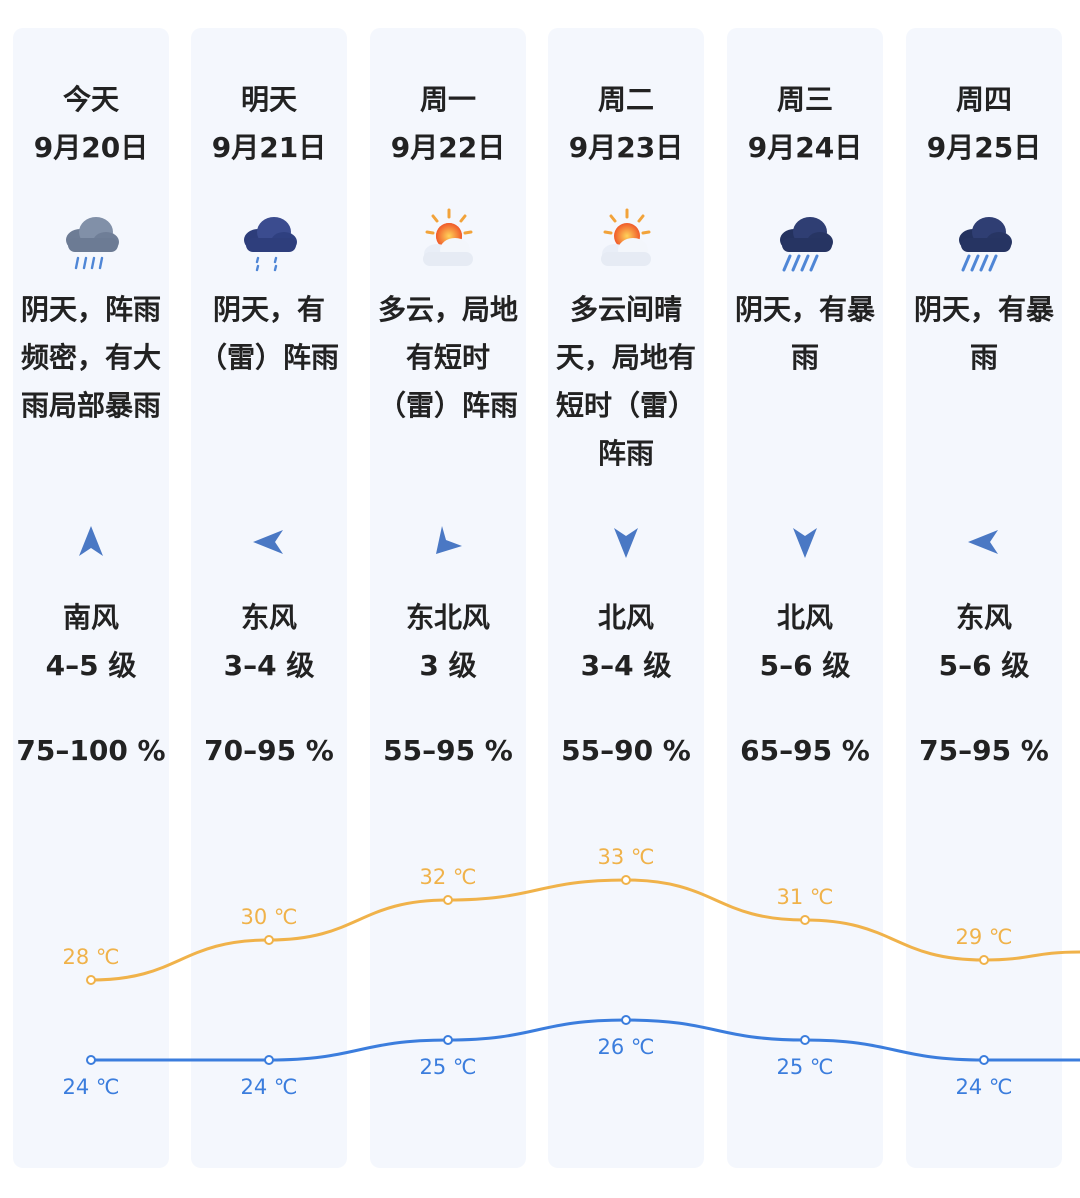 This screenshot has height=1198, width=1080. Describe the element at coordinates (91, 750) in the screenshot. I see `humidity-range: 75–100 %` at that location.